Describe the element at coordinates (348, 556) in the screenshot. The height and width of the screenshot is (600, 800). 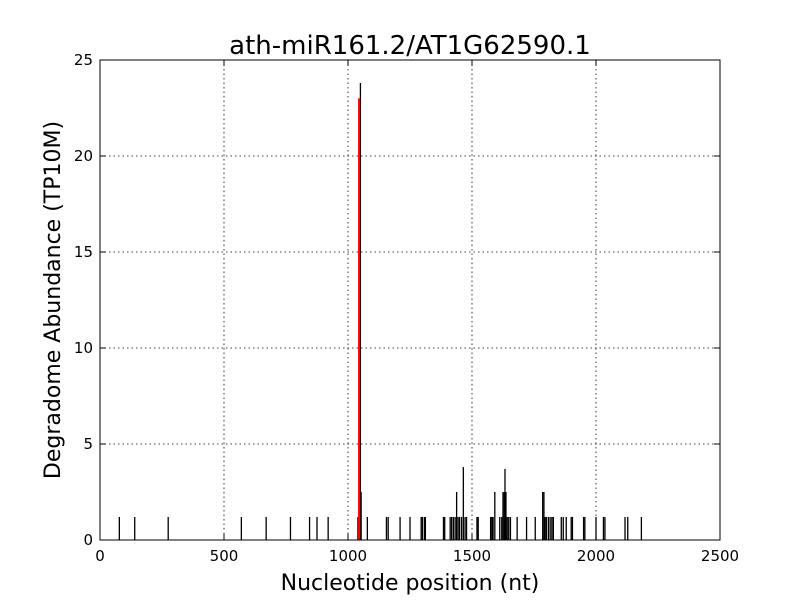
I see `x-tick-label: 1000` at that location.